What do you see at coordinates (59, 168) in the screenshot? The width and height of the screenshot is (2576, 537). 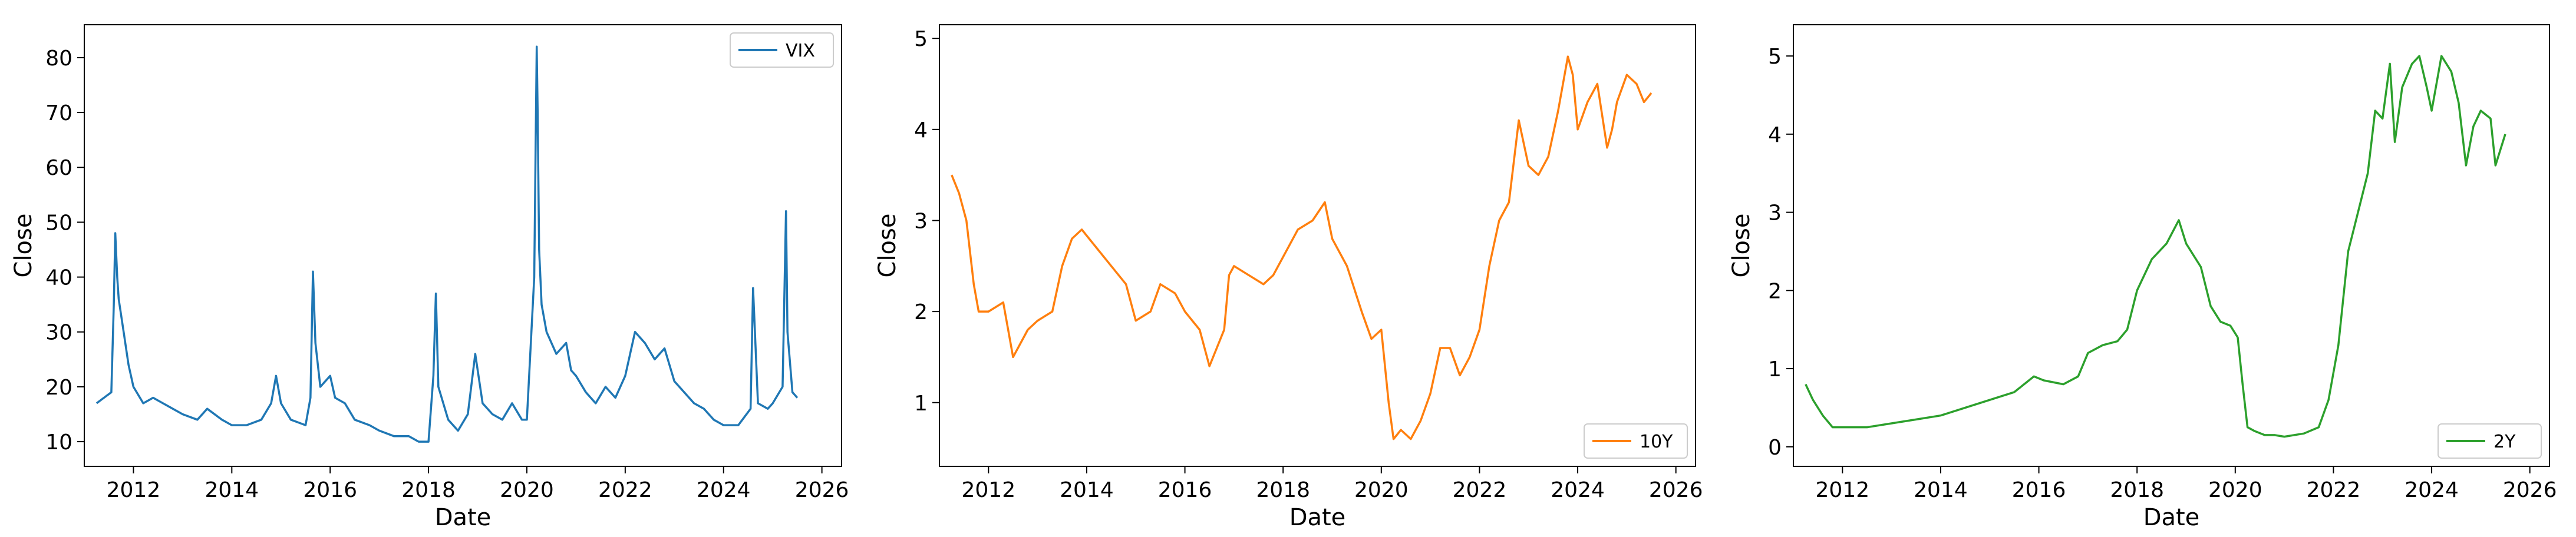 I see `y-tick-label: 60` at bounding box center [59, 168].